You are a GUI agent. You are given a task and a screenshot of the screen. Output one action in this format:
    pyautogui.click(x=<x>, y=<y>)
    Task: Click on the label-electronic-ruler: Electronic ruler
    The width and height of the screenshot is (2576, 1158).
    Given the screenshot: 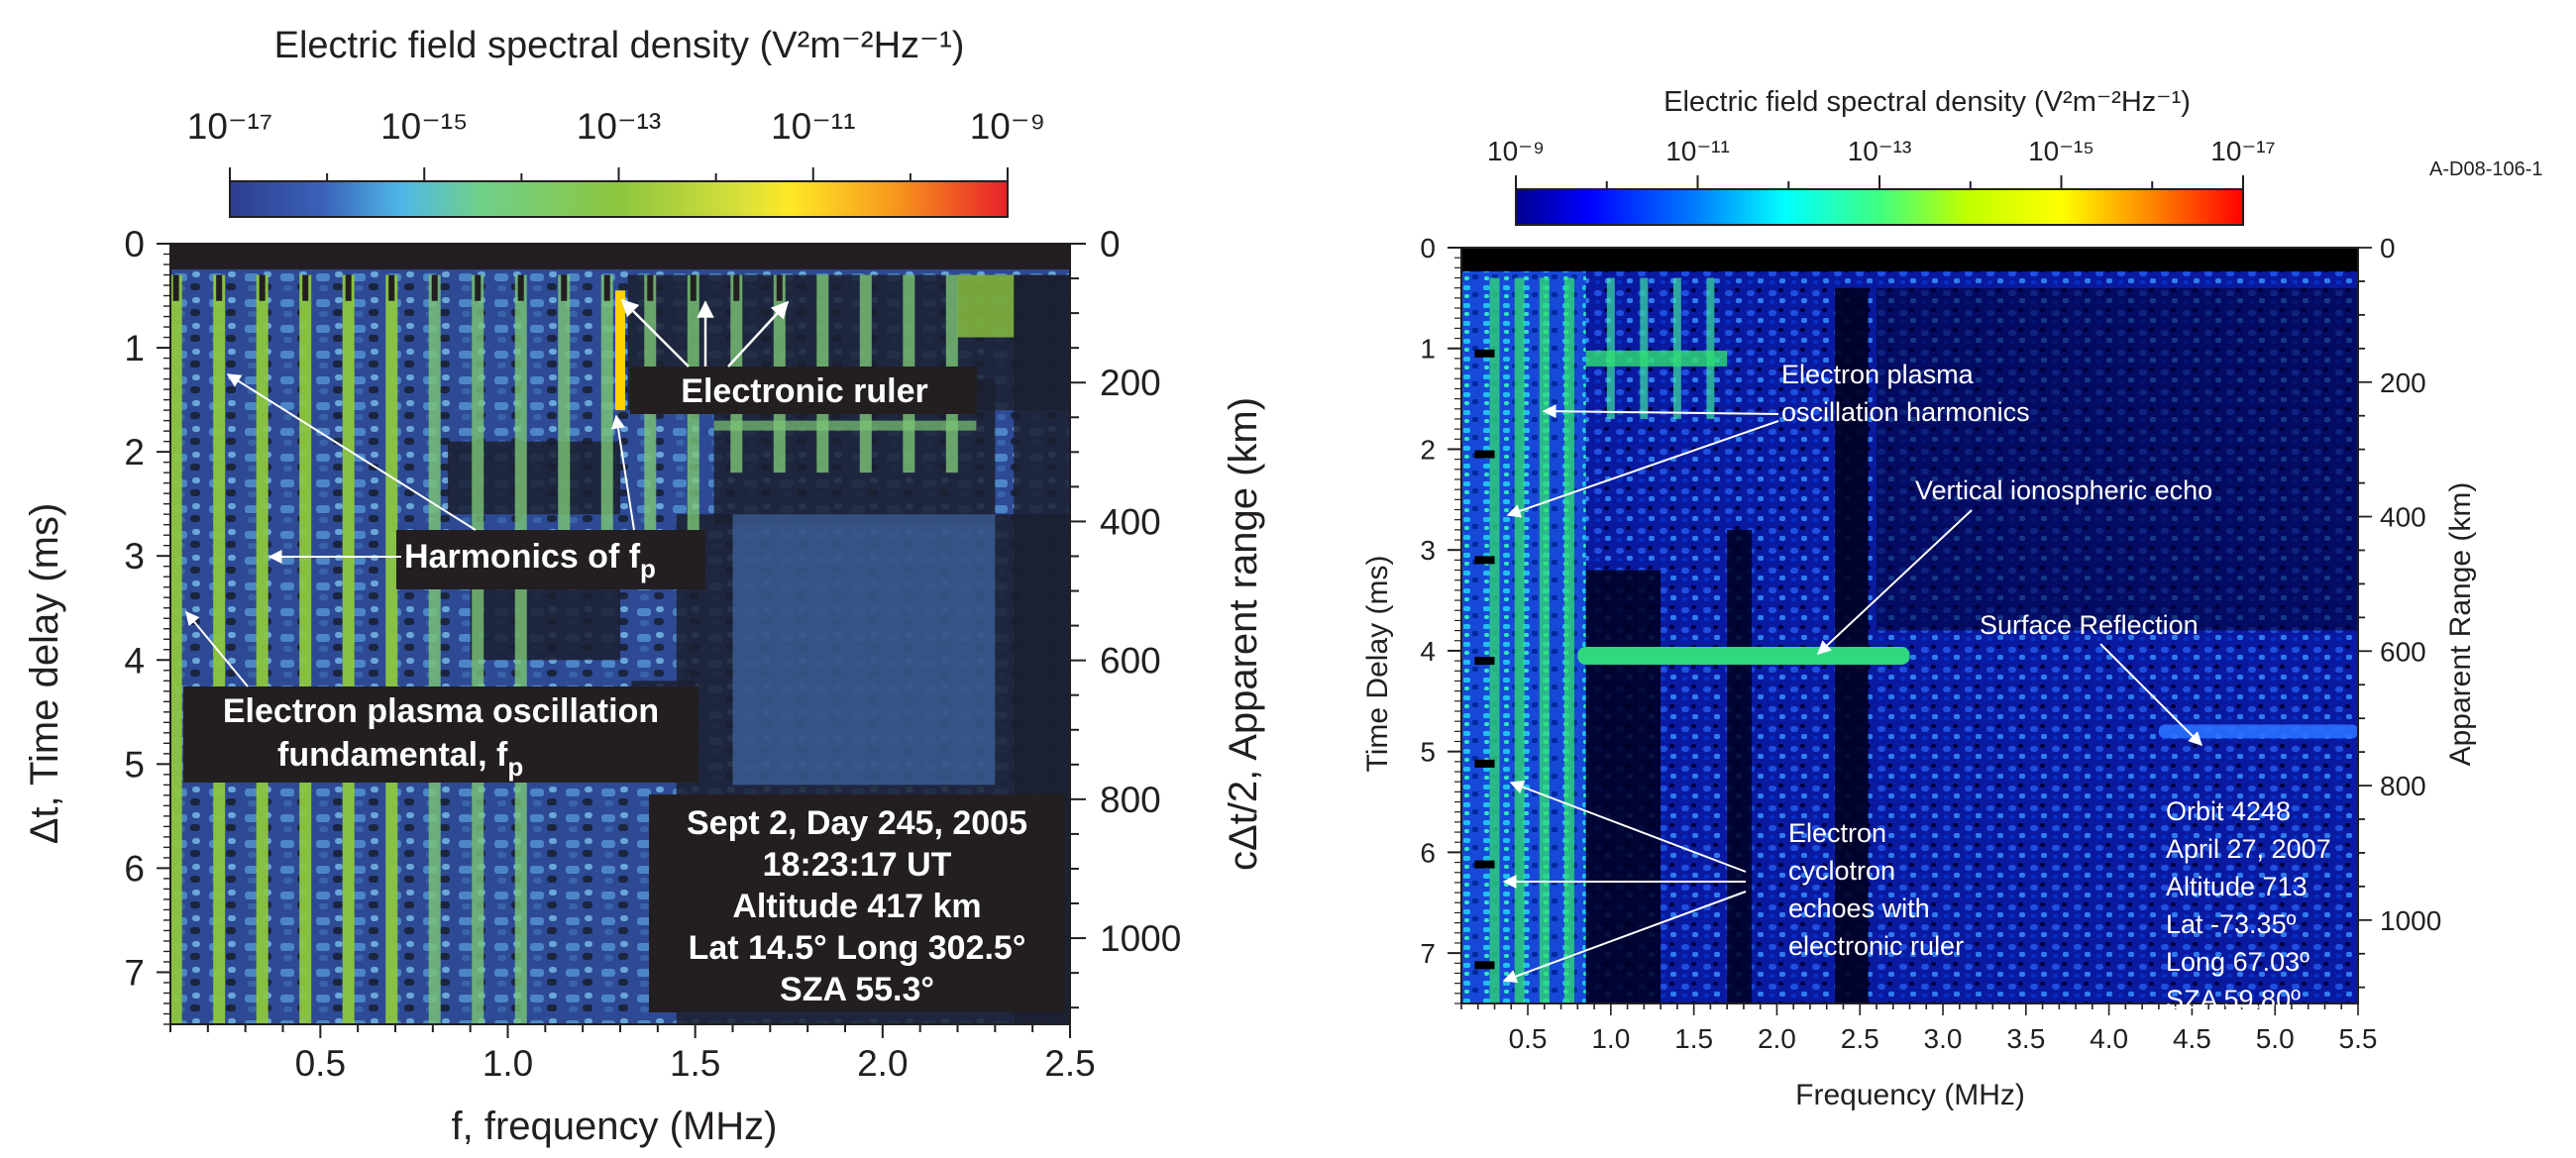 What is the action you would take?
    pyautogui.click(x=804, y=391)
    